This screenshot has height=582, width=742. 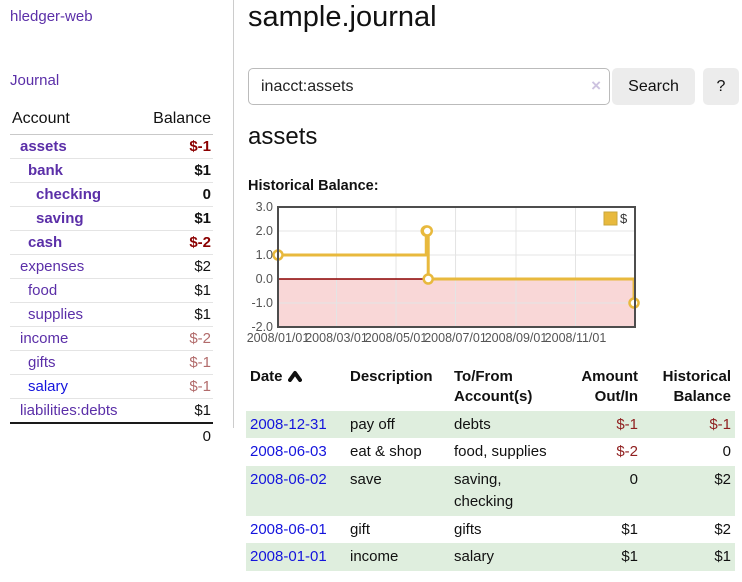 I want to click on transaction-amount: 0, so click(x=633, y=479).